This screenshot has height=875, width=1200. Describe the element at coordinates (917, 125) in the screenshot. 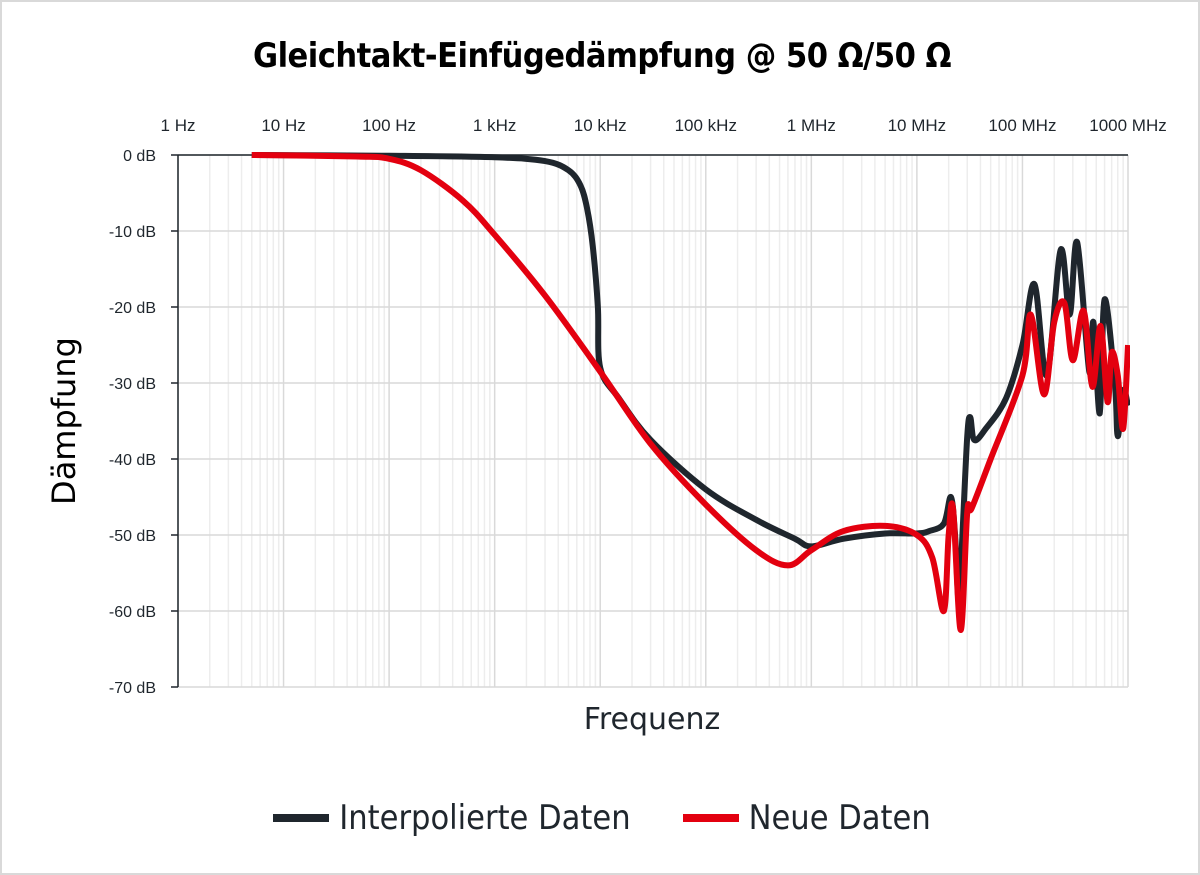

I see `x-tick-label: 10 MHz` at that location.